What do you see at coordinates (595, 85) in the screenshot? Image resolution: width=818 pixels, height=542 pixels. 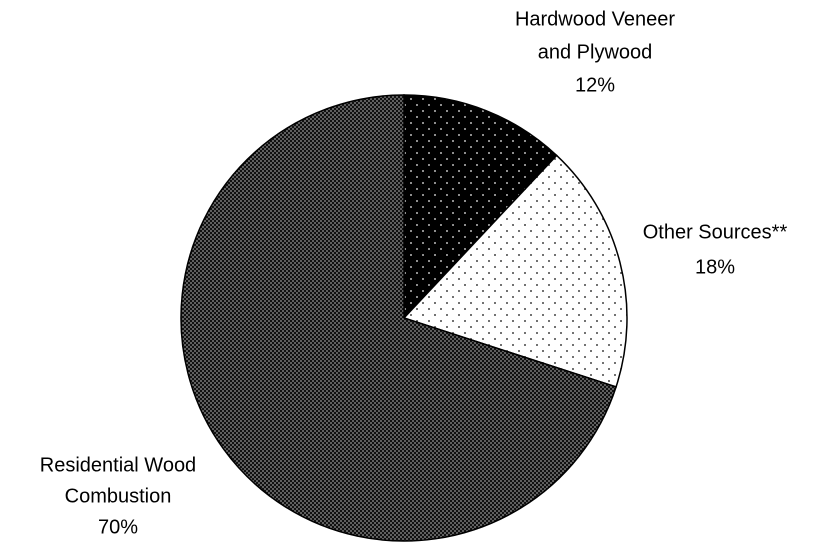 I see `value-label: 12%` at bounding box center [595, 85].